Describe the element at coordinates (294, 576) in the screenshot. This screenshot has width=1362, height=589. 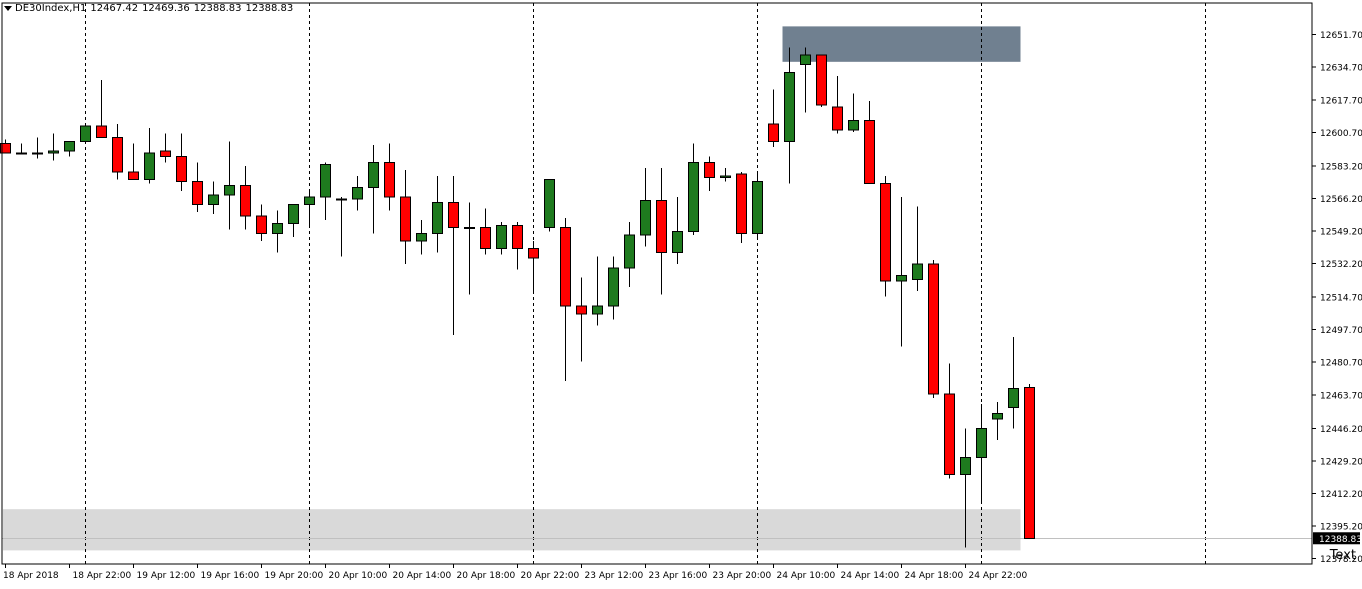
I see `time-tick-label: 19 Apr 20:00` at that location.